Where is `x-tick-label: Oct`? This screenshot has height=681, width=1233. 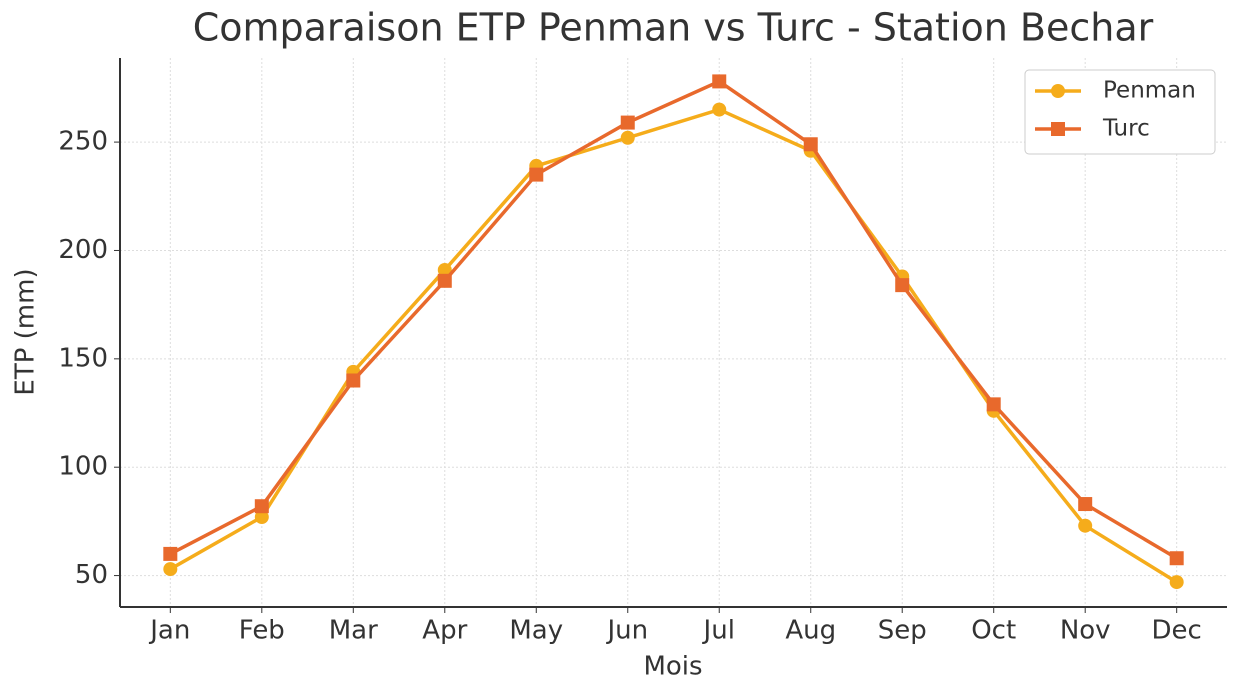 x-tick-label: Oct is located at coordinates (993, 631).